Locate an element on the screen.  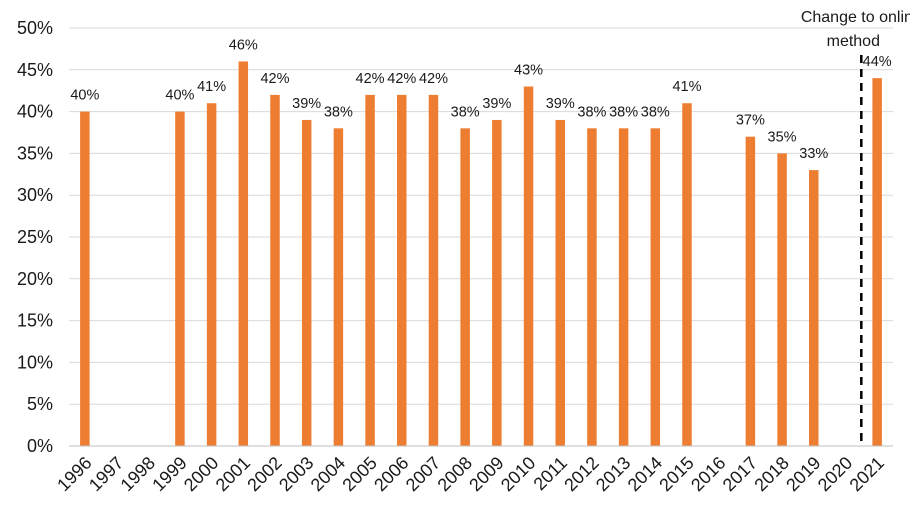
bar-2015 is located at coordinates (687, 275).